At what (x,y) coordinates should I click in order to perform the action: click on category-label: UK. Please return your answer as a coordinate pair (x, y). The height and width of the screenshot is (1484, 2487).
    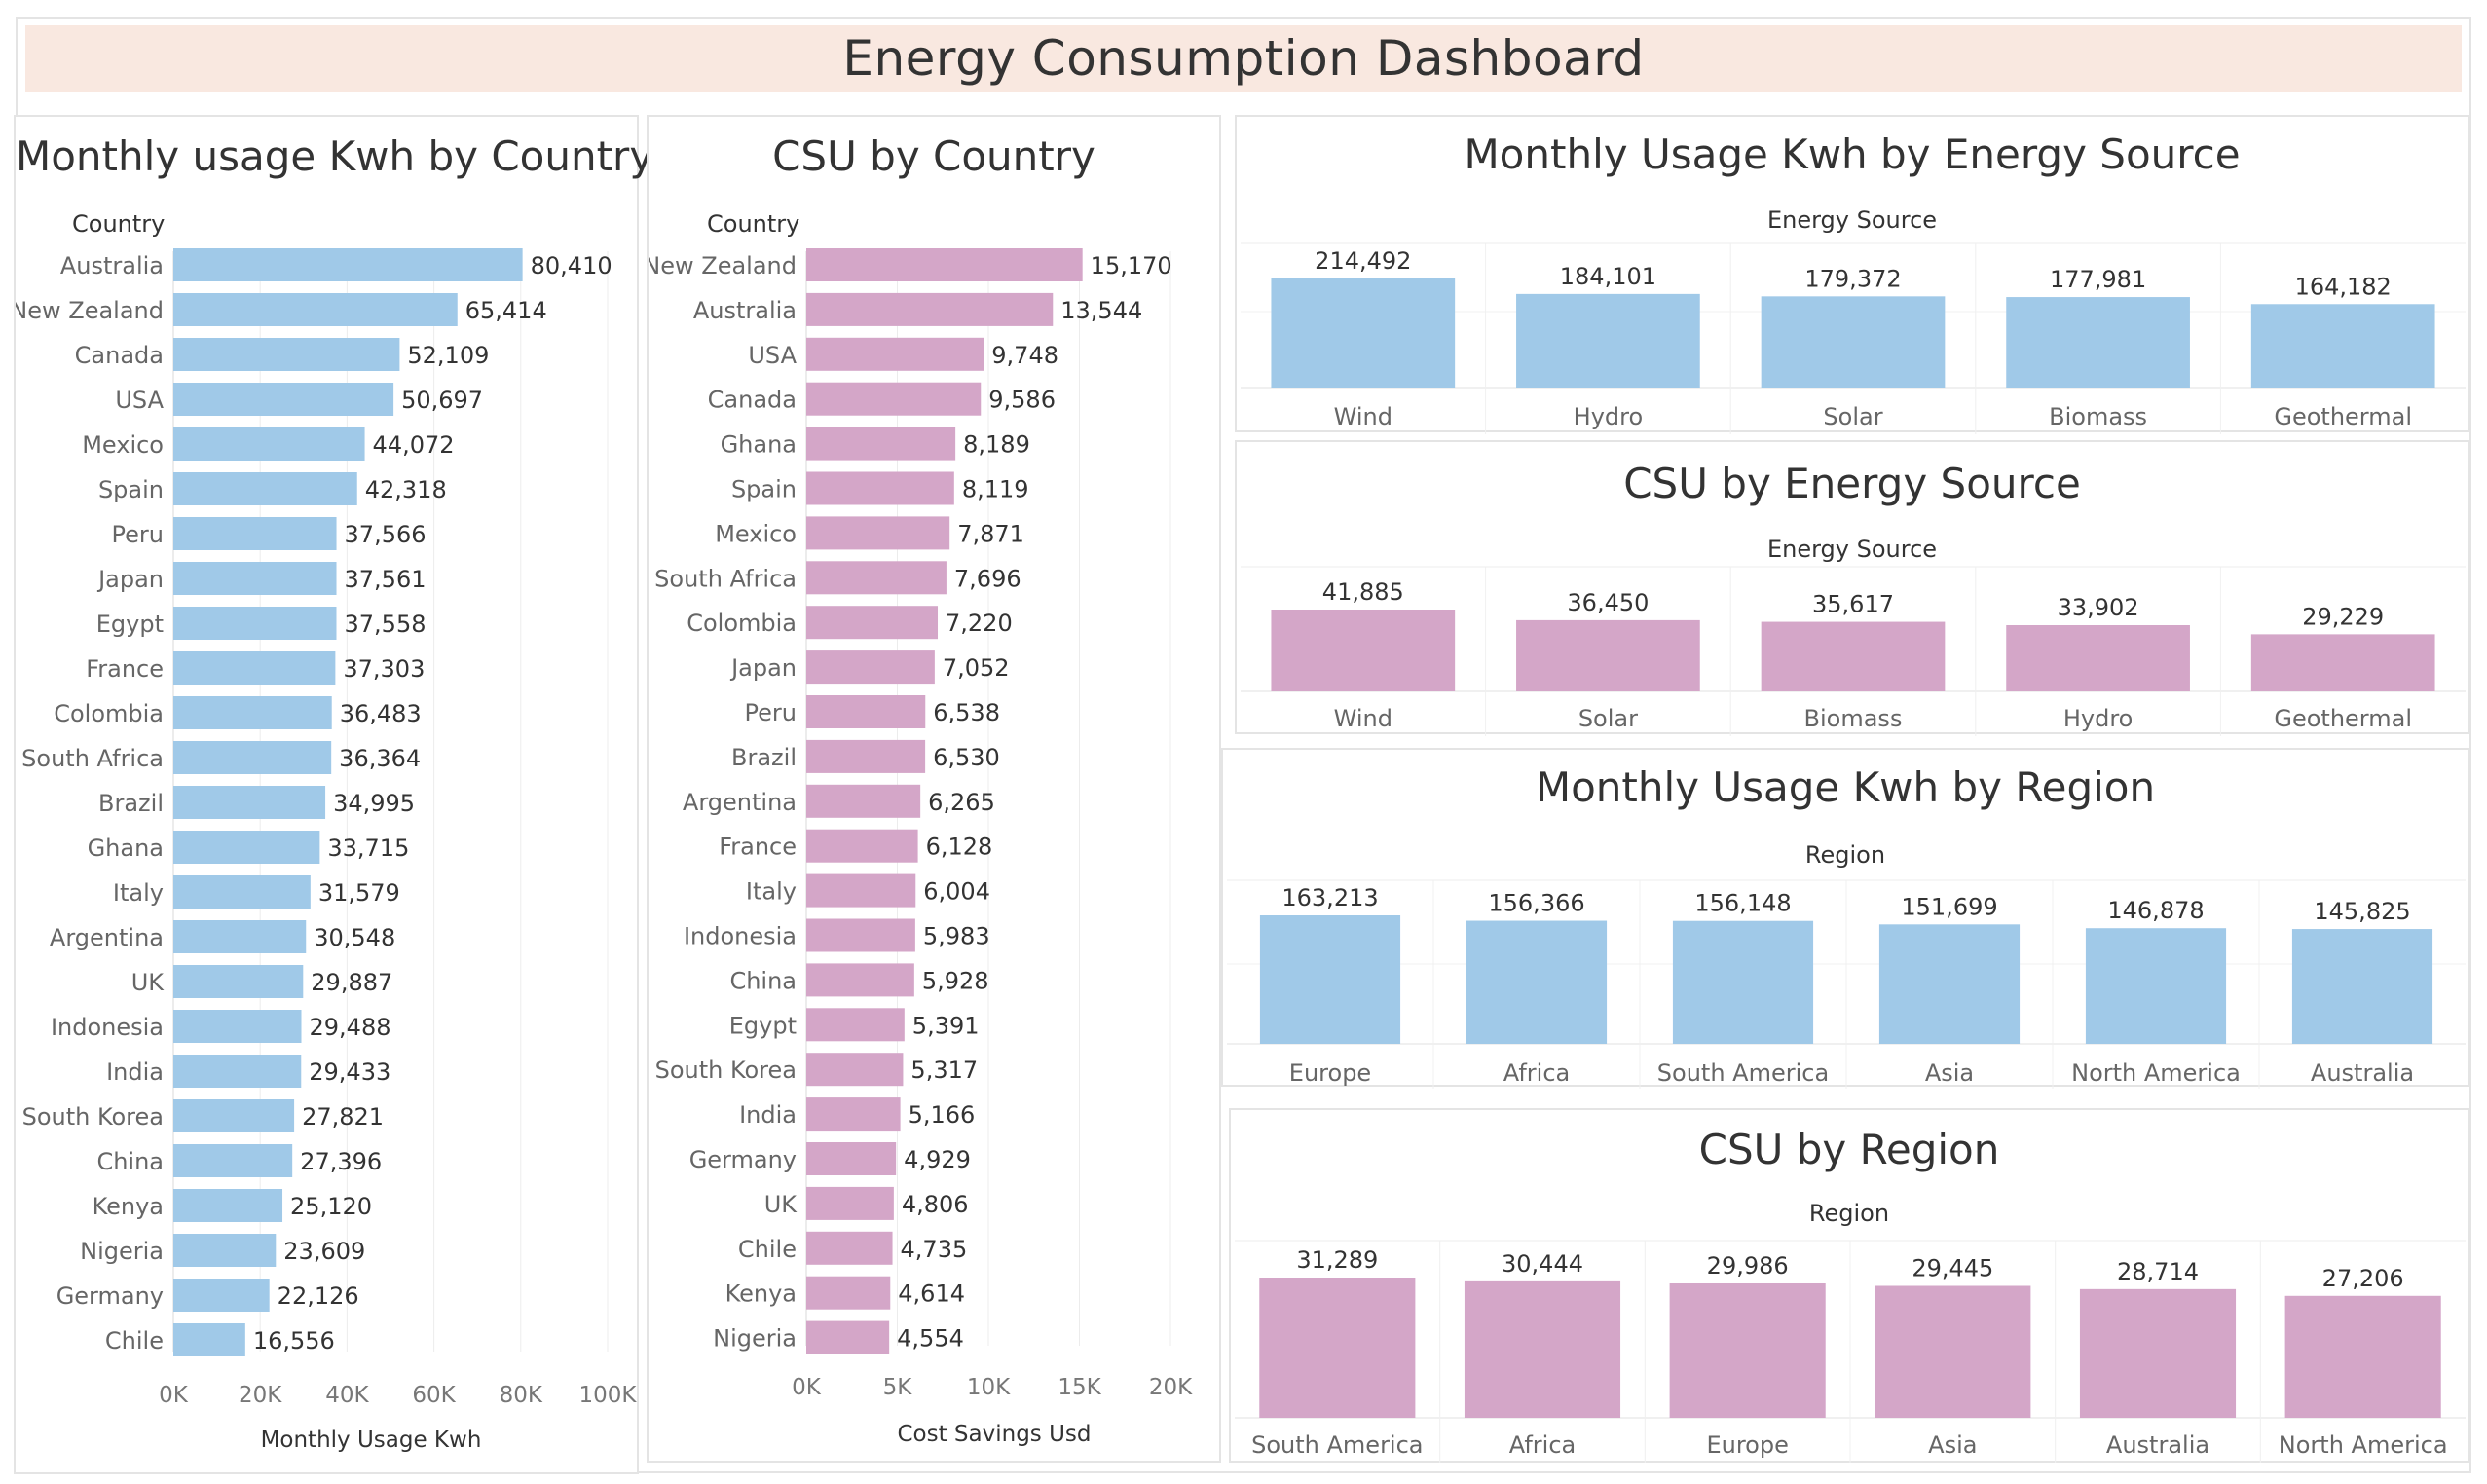
    Looking at the image, I should click on (148, 982).